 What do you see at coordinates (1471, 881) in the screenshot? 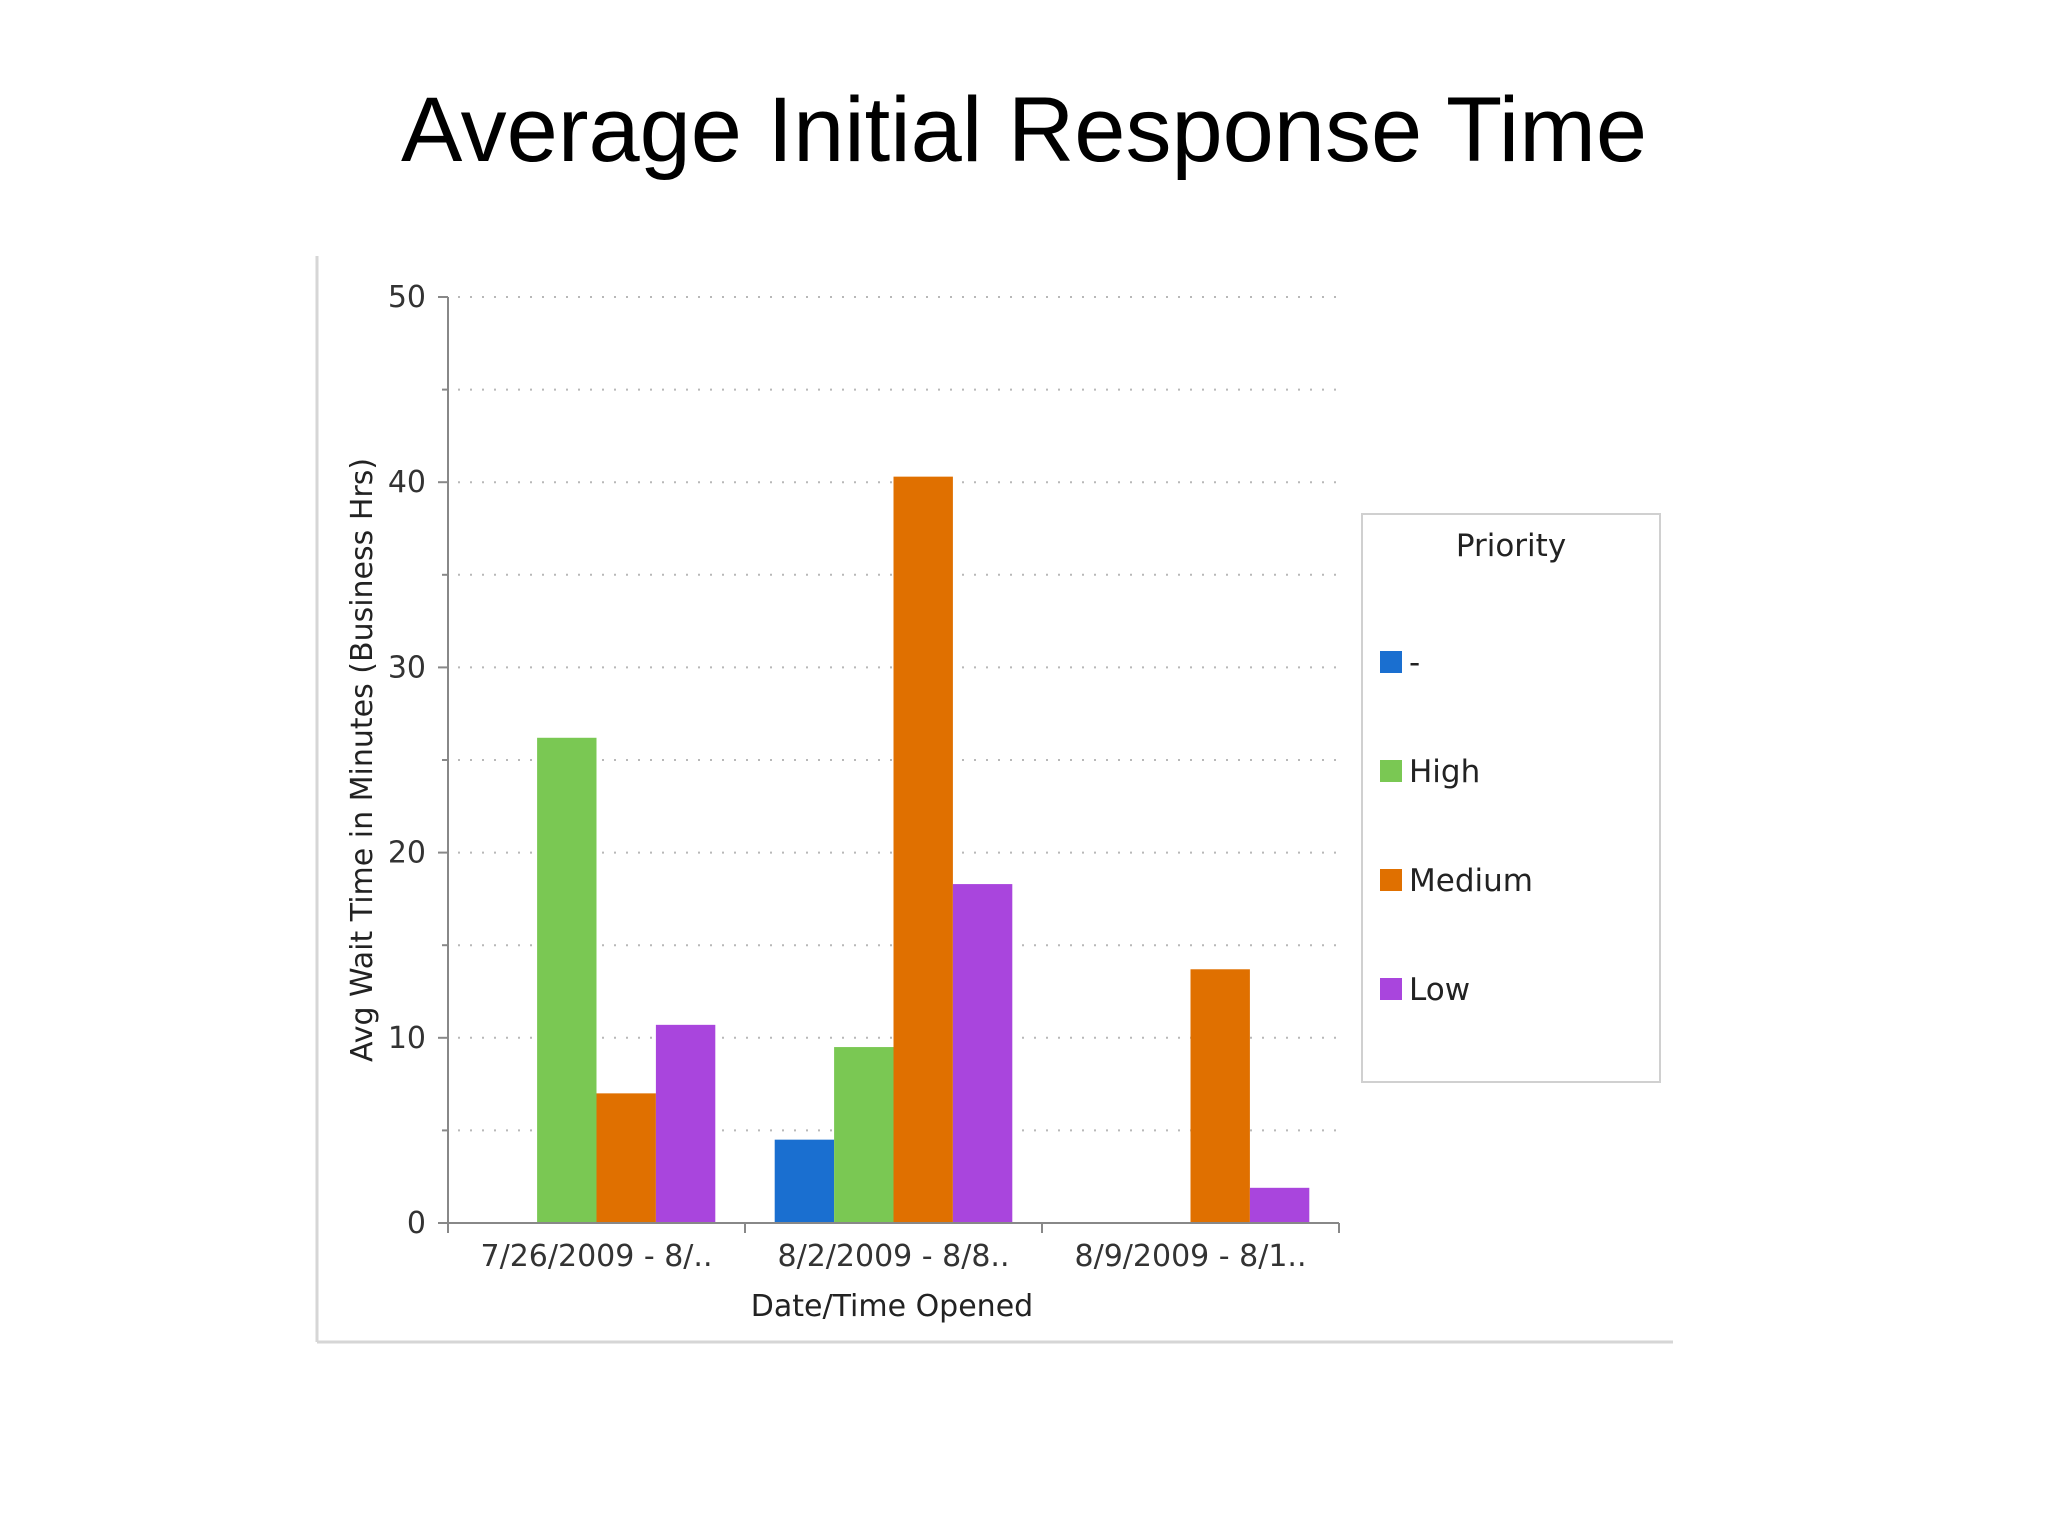
I see `legend-label: Medium` at bounding box center [1471, 881].